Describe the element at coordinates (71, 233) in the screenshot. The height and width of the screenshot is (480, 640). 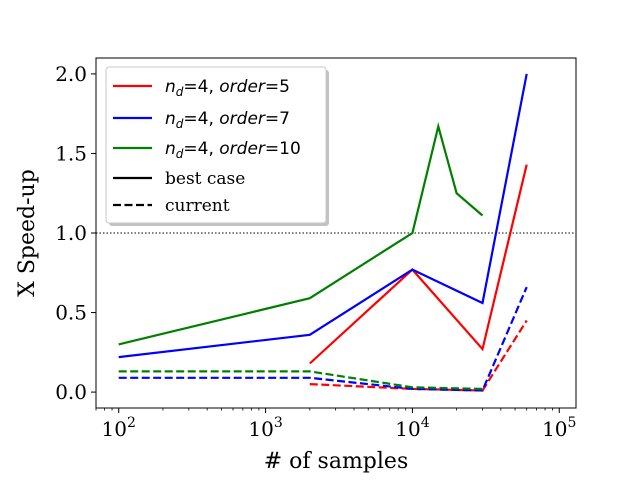
I see `y-tick-label: 1.0` at that location.